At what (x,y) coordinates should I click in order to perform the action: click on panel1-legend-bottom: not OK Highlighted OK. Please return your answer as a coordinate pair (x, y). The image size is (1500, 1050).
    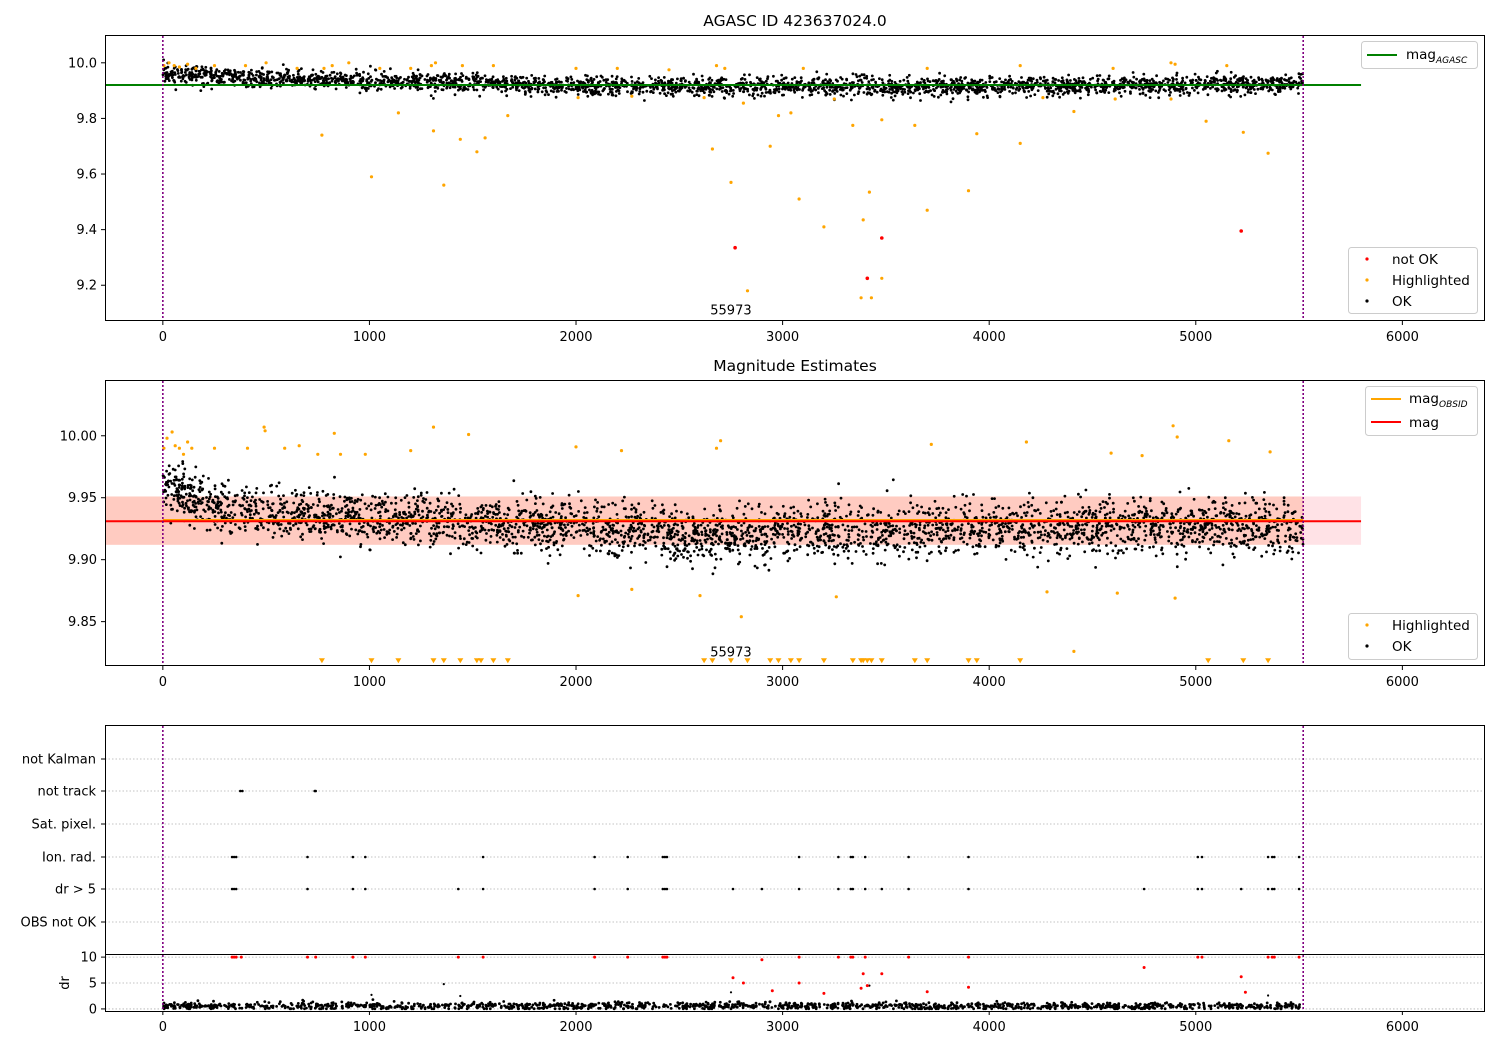
    Looking at the image, I should click on (1413, 280).